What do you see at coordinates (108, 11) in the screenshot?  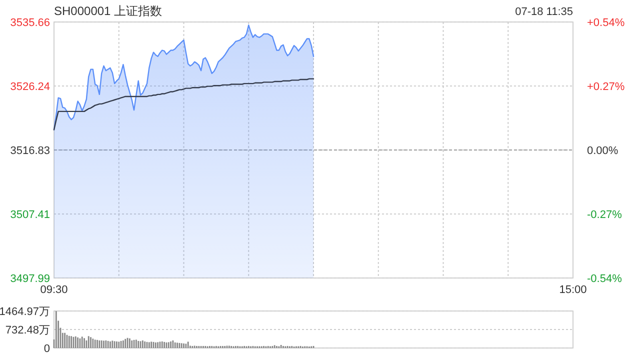 I see `chart-title: SH000001 上证指数` at bounding box center [108, 11].